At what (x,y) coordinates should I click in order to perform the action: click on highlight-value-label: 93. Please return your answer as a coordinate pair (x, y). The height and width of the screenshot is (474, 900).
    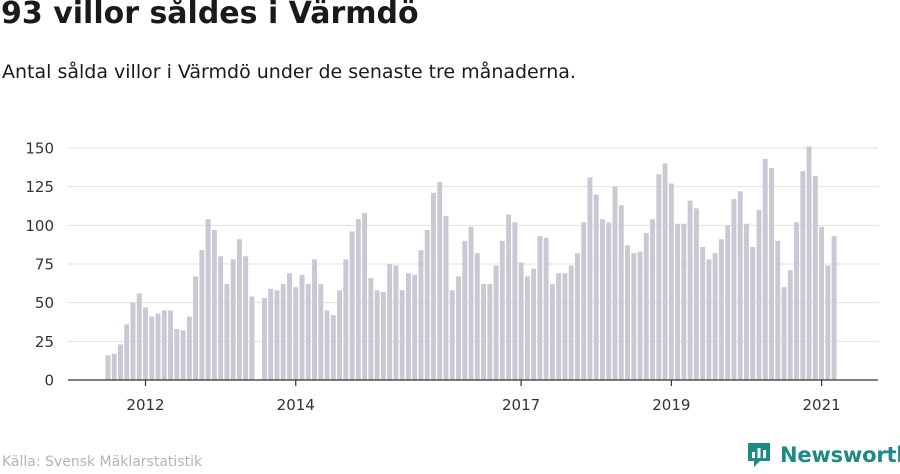
    Looking at the image, I should click on (847, 2).